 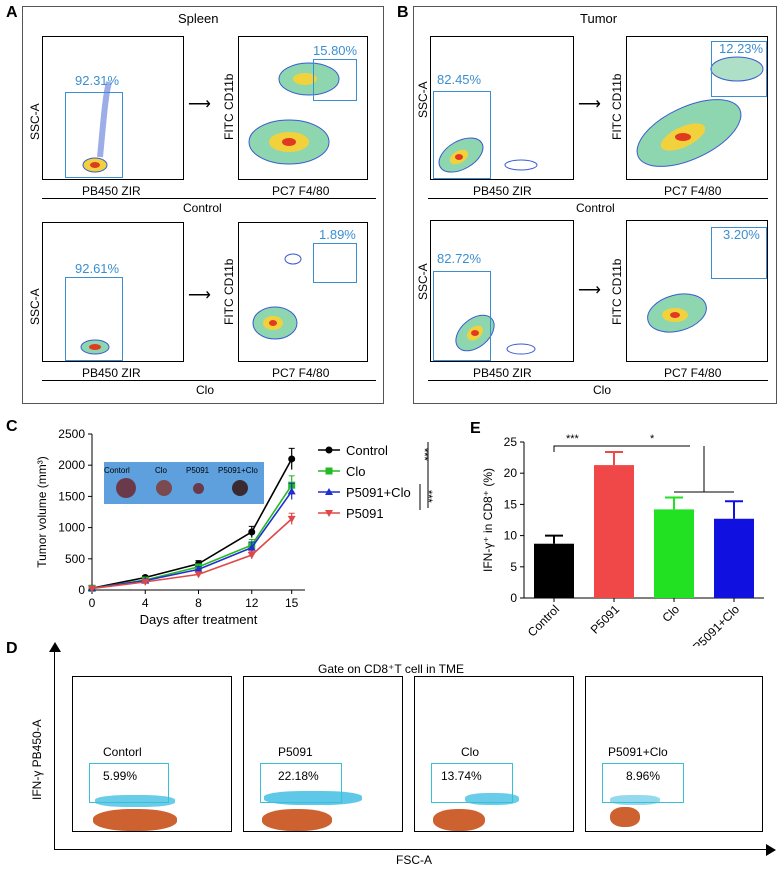 What do you see at coordinates (511, 473) in the screenshot?
I see `y-tick-label: 20` at bounding box center [511, 473].